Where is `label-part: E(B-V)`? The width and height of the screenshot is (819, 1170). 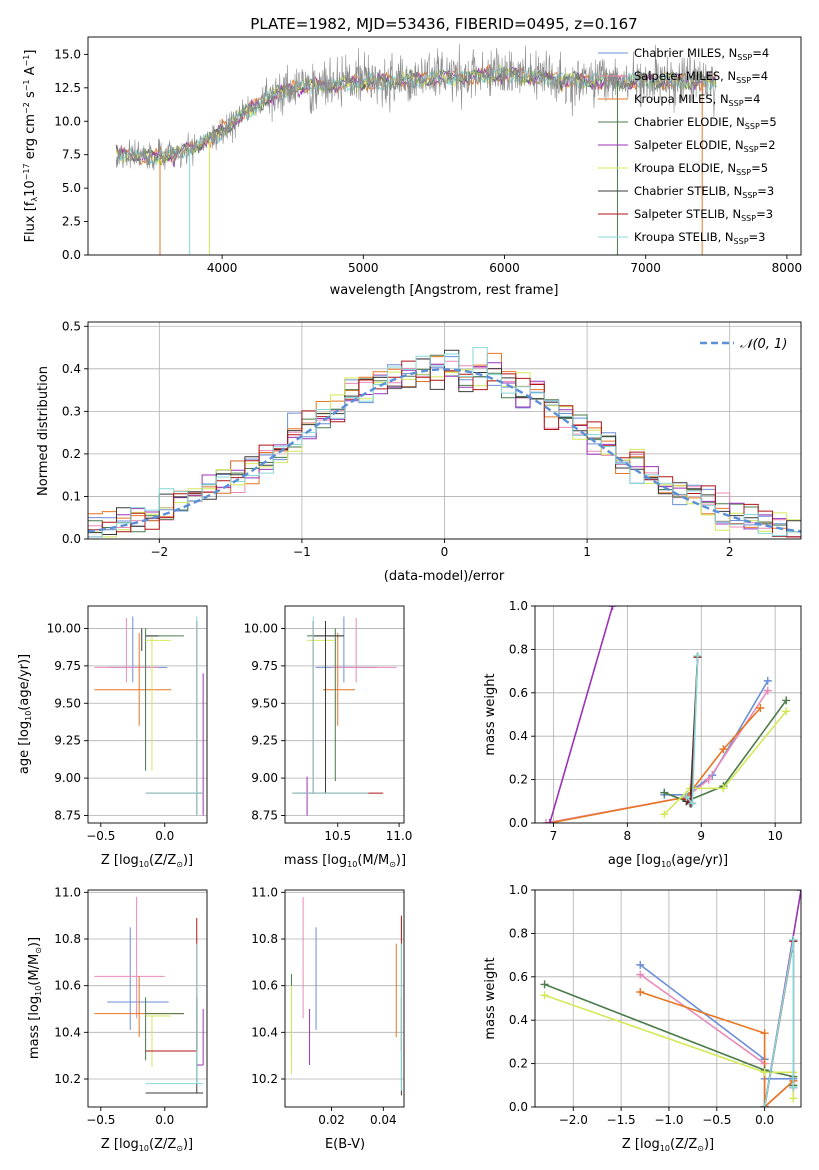
label-part: E(B-V) is located at coordinates (345, 1144).